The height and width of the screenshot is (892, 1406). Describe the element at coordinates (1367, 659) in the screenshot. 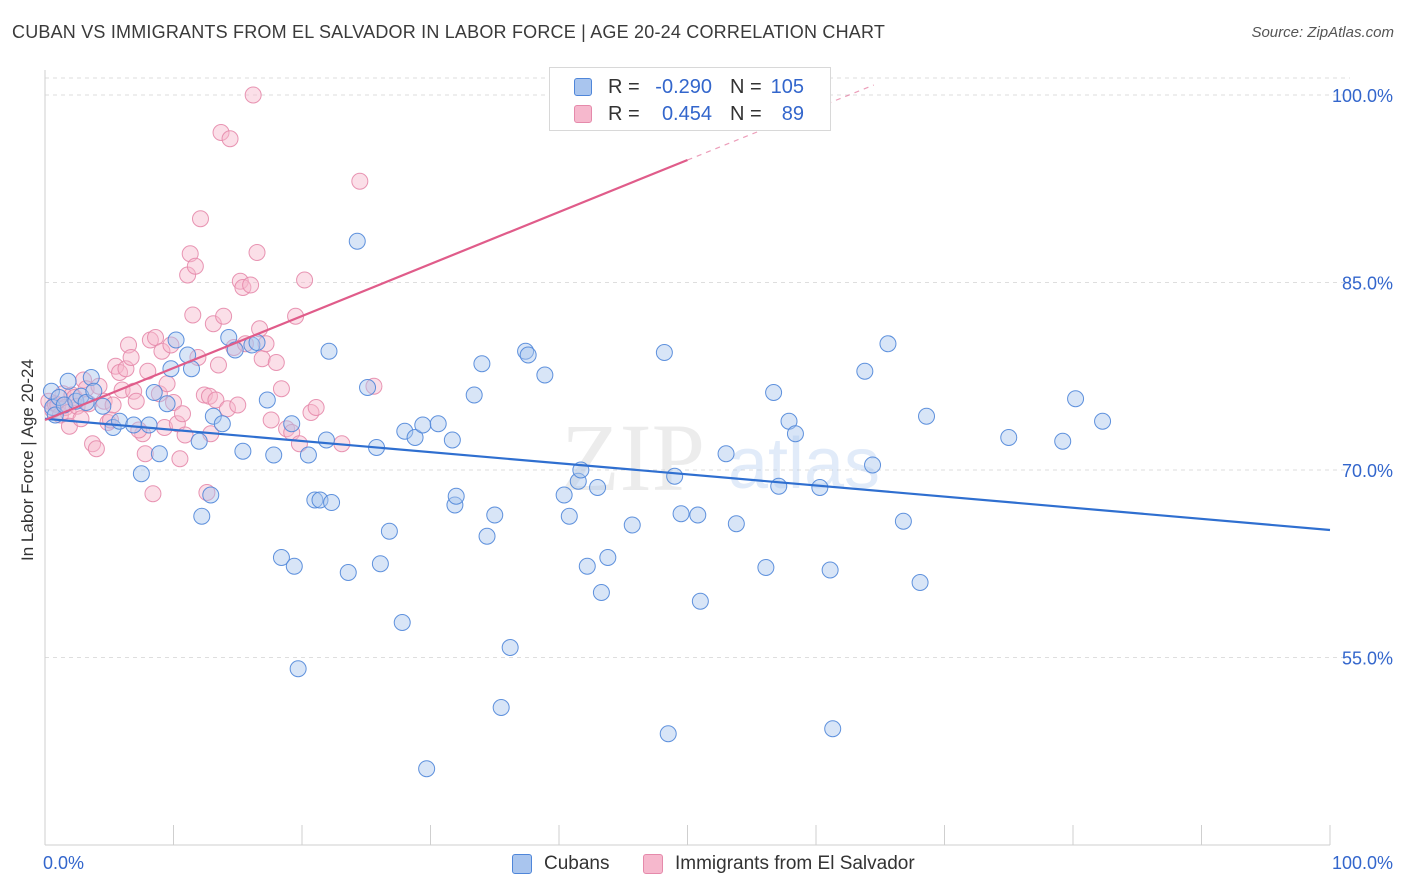

I see `y-tick-label: 55.0%` at that location.